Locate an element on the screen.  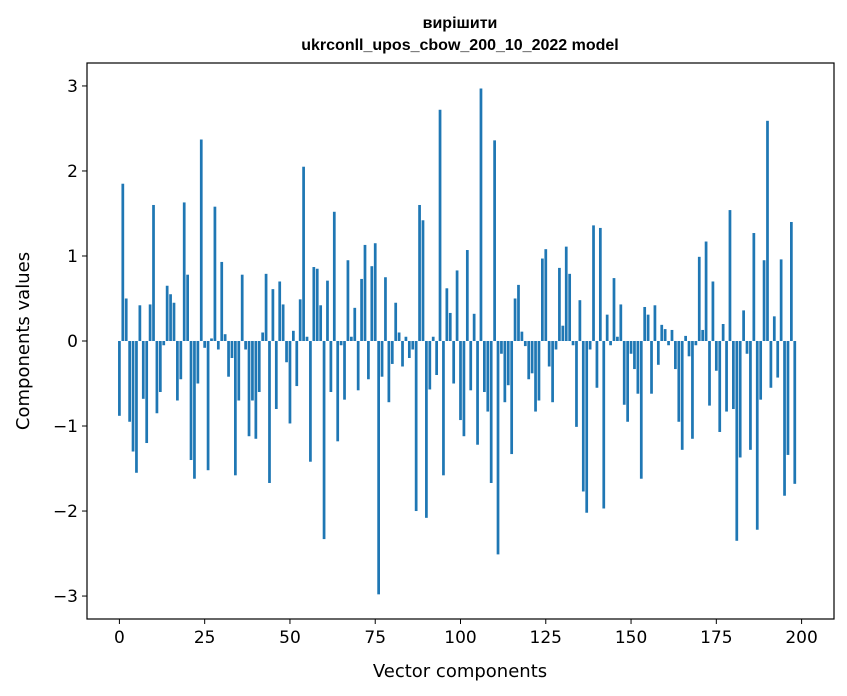
chart-subtitle: ukrconll_upos_cbow_200_10_2022 model is located at coordinates (459, 45).